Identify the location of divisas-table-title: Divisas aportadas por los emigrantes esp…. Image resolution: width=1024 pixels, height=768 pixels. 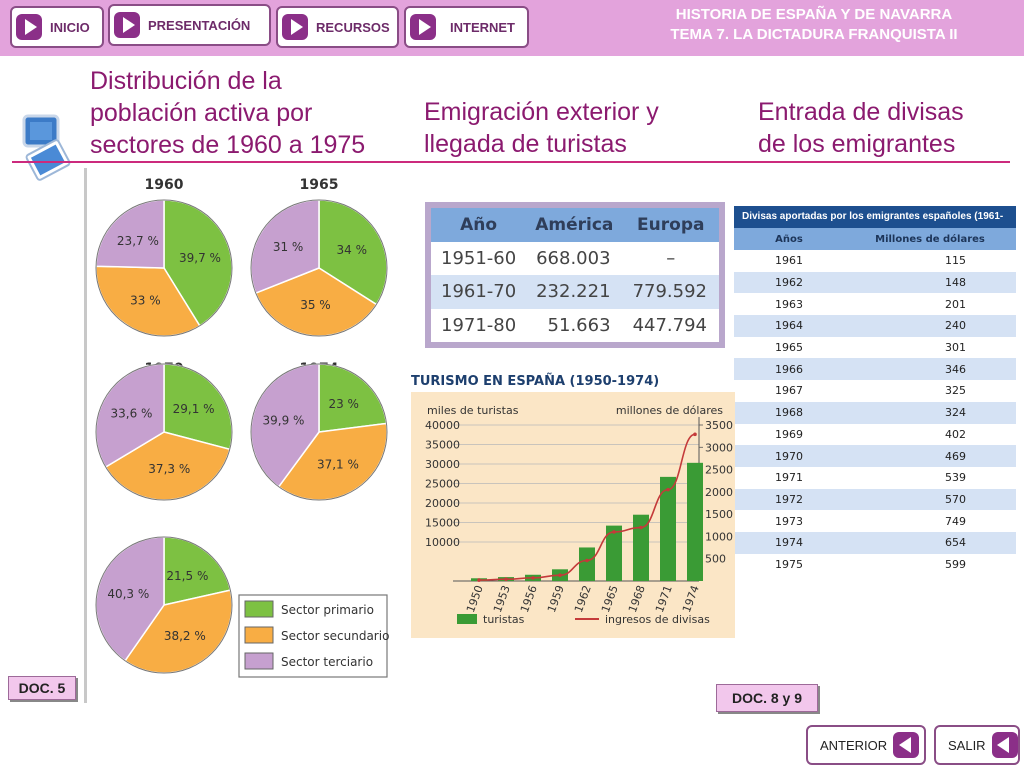
(875, 225).